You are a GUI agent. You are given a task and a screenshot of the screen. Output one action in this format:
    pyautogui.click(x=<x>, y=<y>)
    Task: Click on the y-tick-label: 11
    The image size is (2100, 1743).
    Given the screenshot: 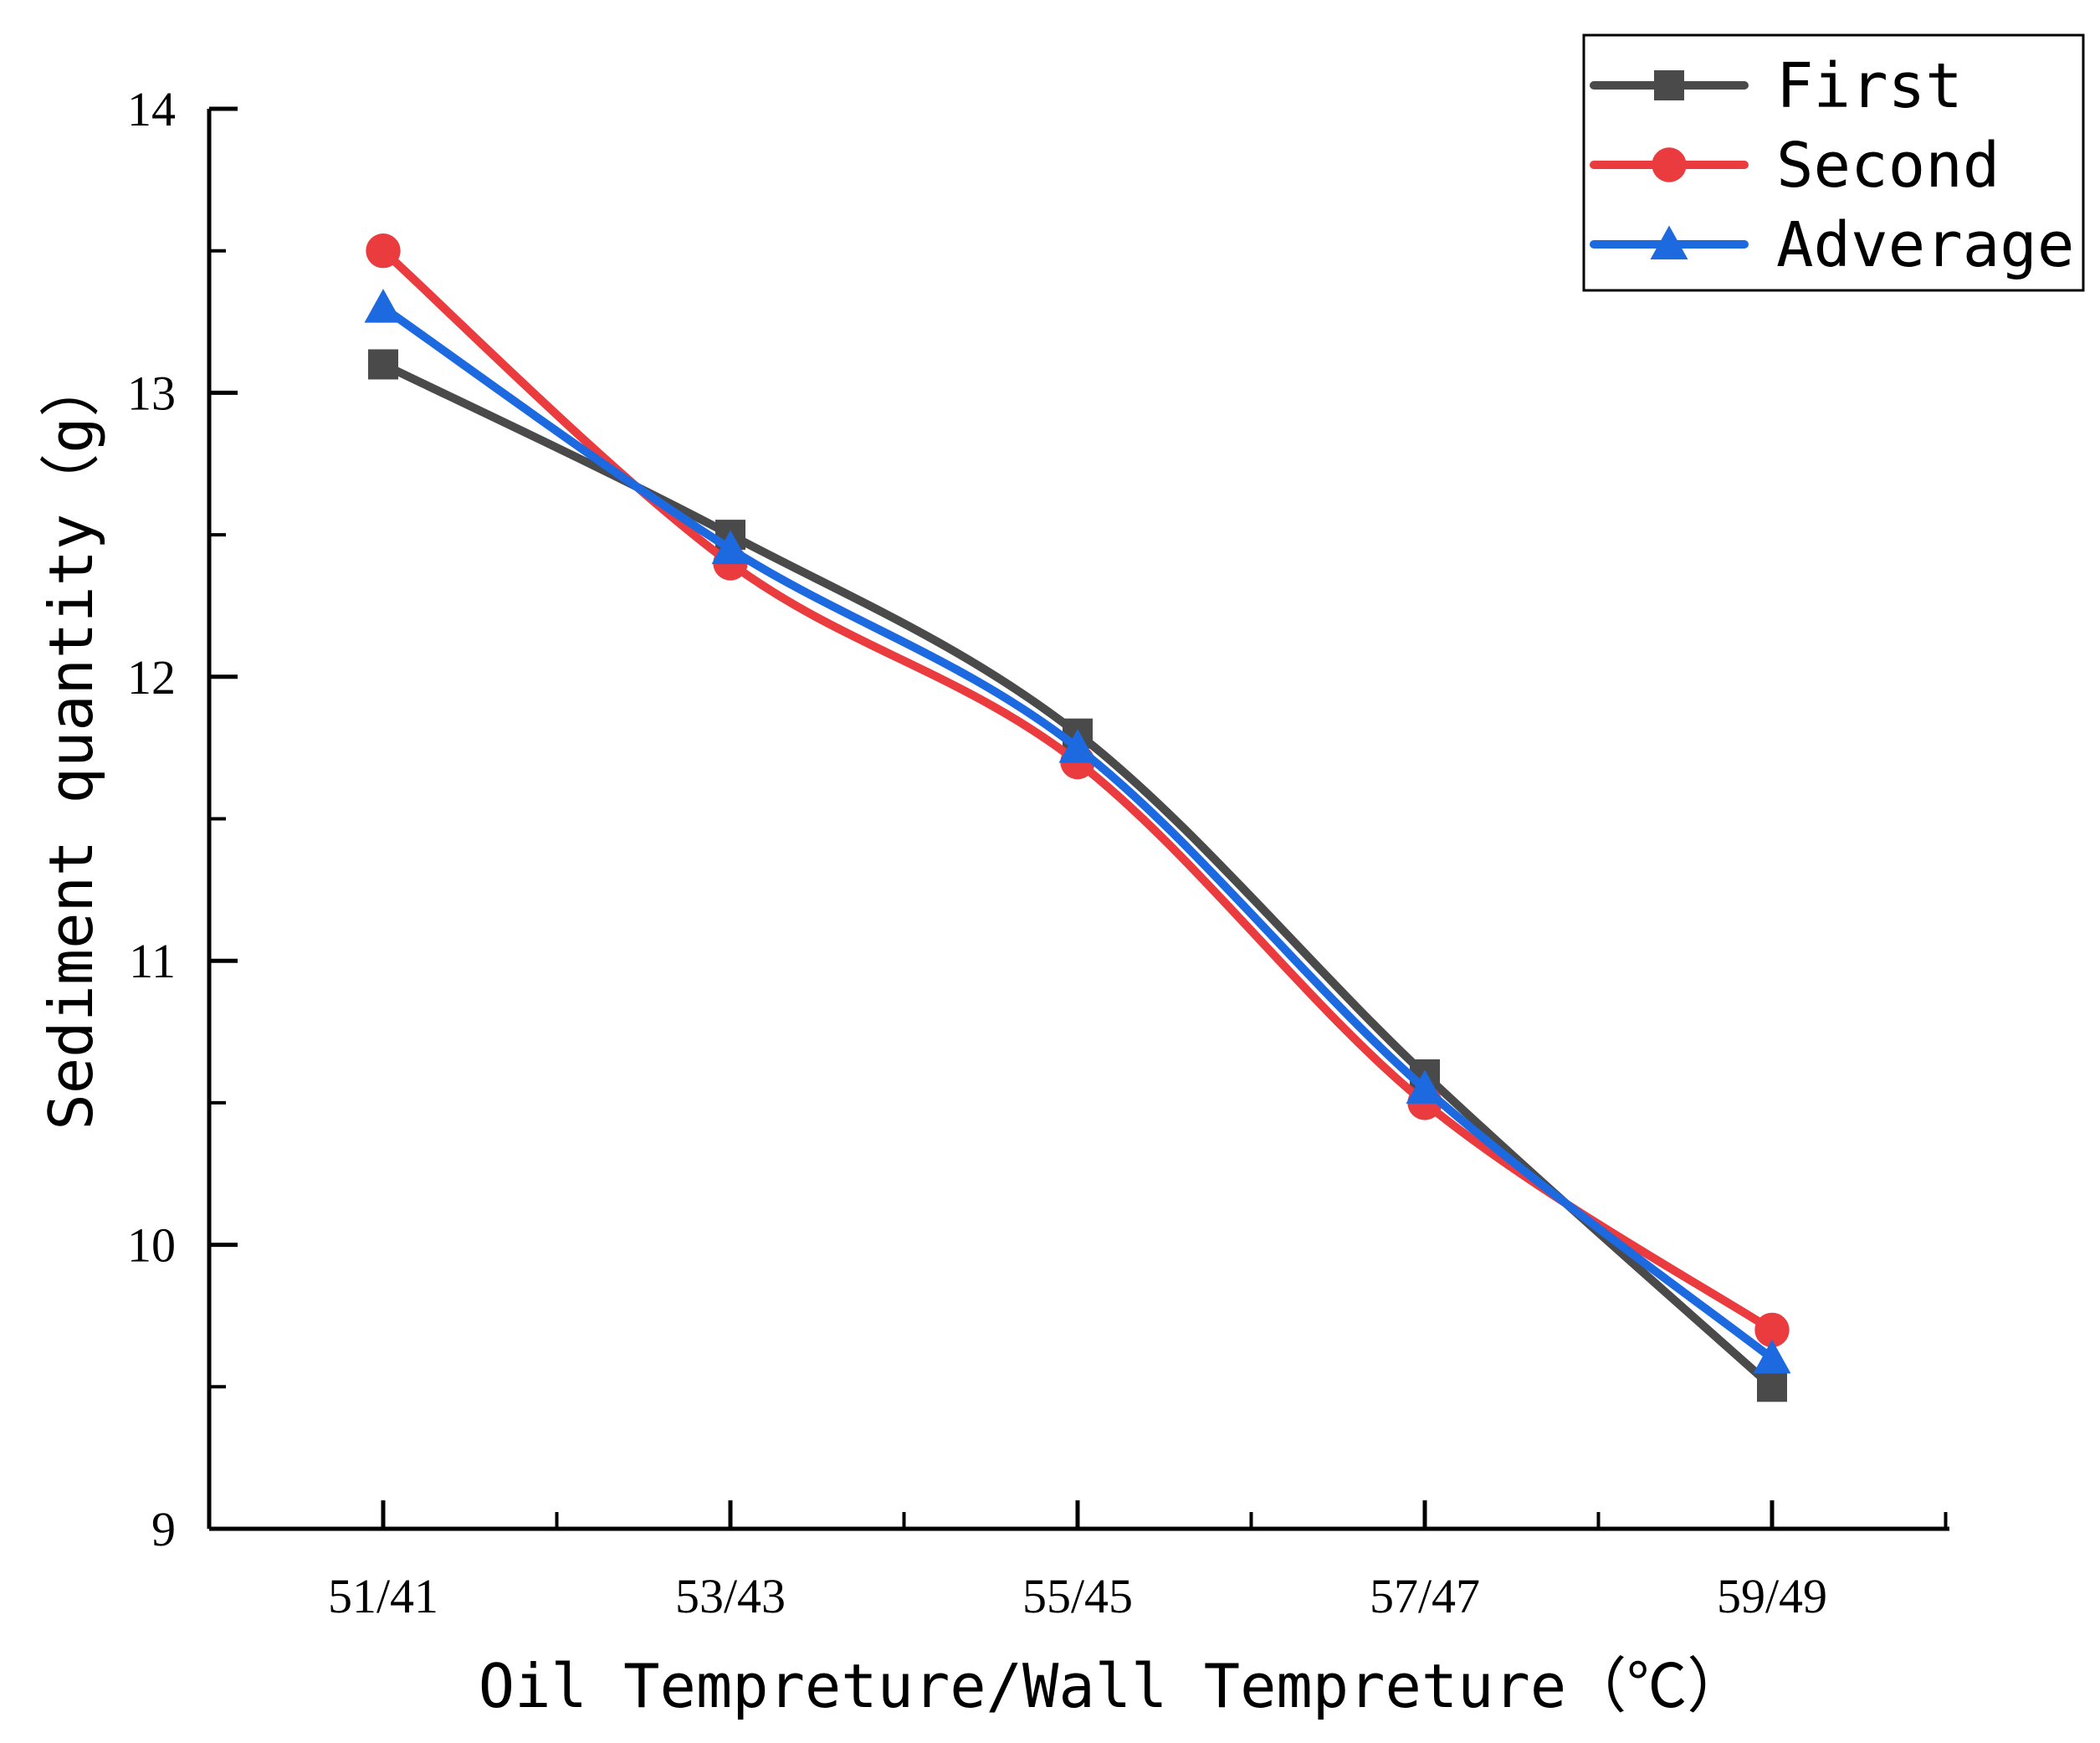 What is the action you would take?
    pyautogui.click(x=152, y=961)
    